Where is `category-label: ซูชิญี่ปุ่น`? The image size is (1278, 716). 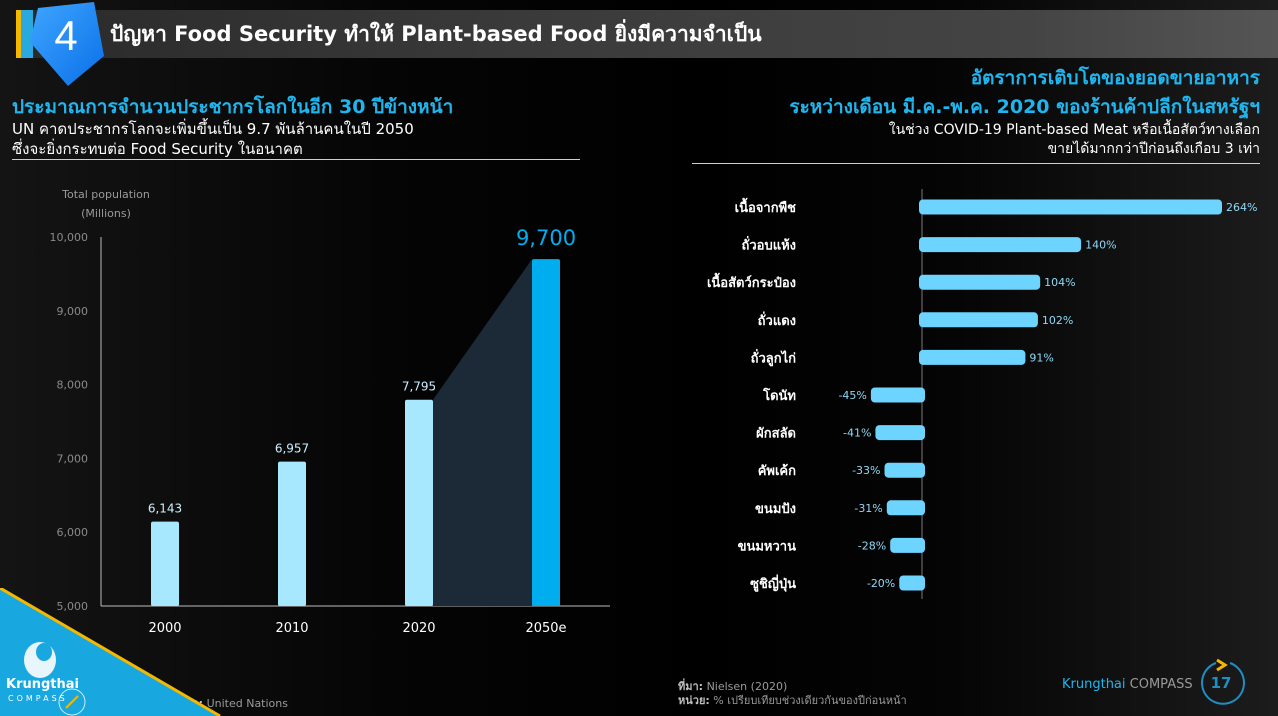 category-label: ซูชิญี่ปุ่น is located at coordinates (773, 583).